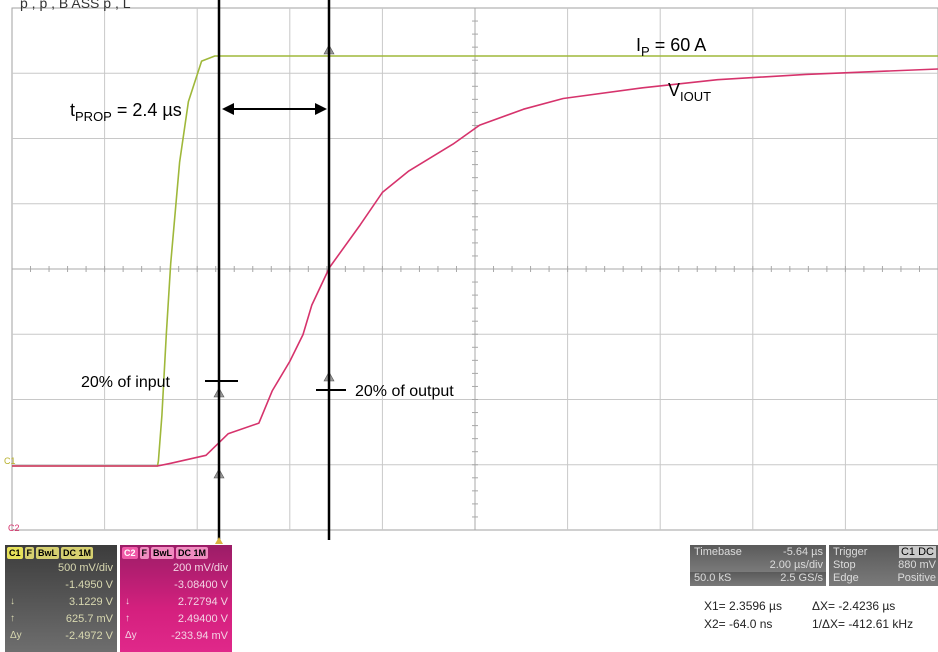 This screenshot has width=938, height=652. Describe the element at coordinates (199, 636) in the screenshot. I see `c2-delta: -233.94 mV` at that location.